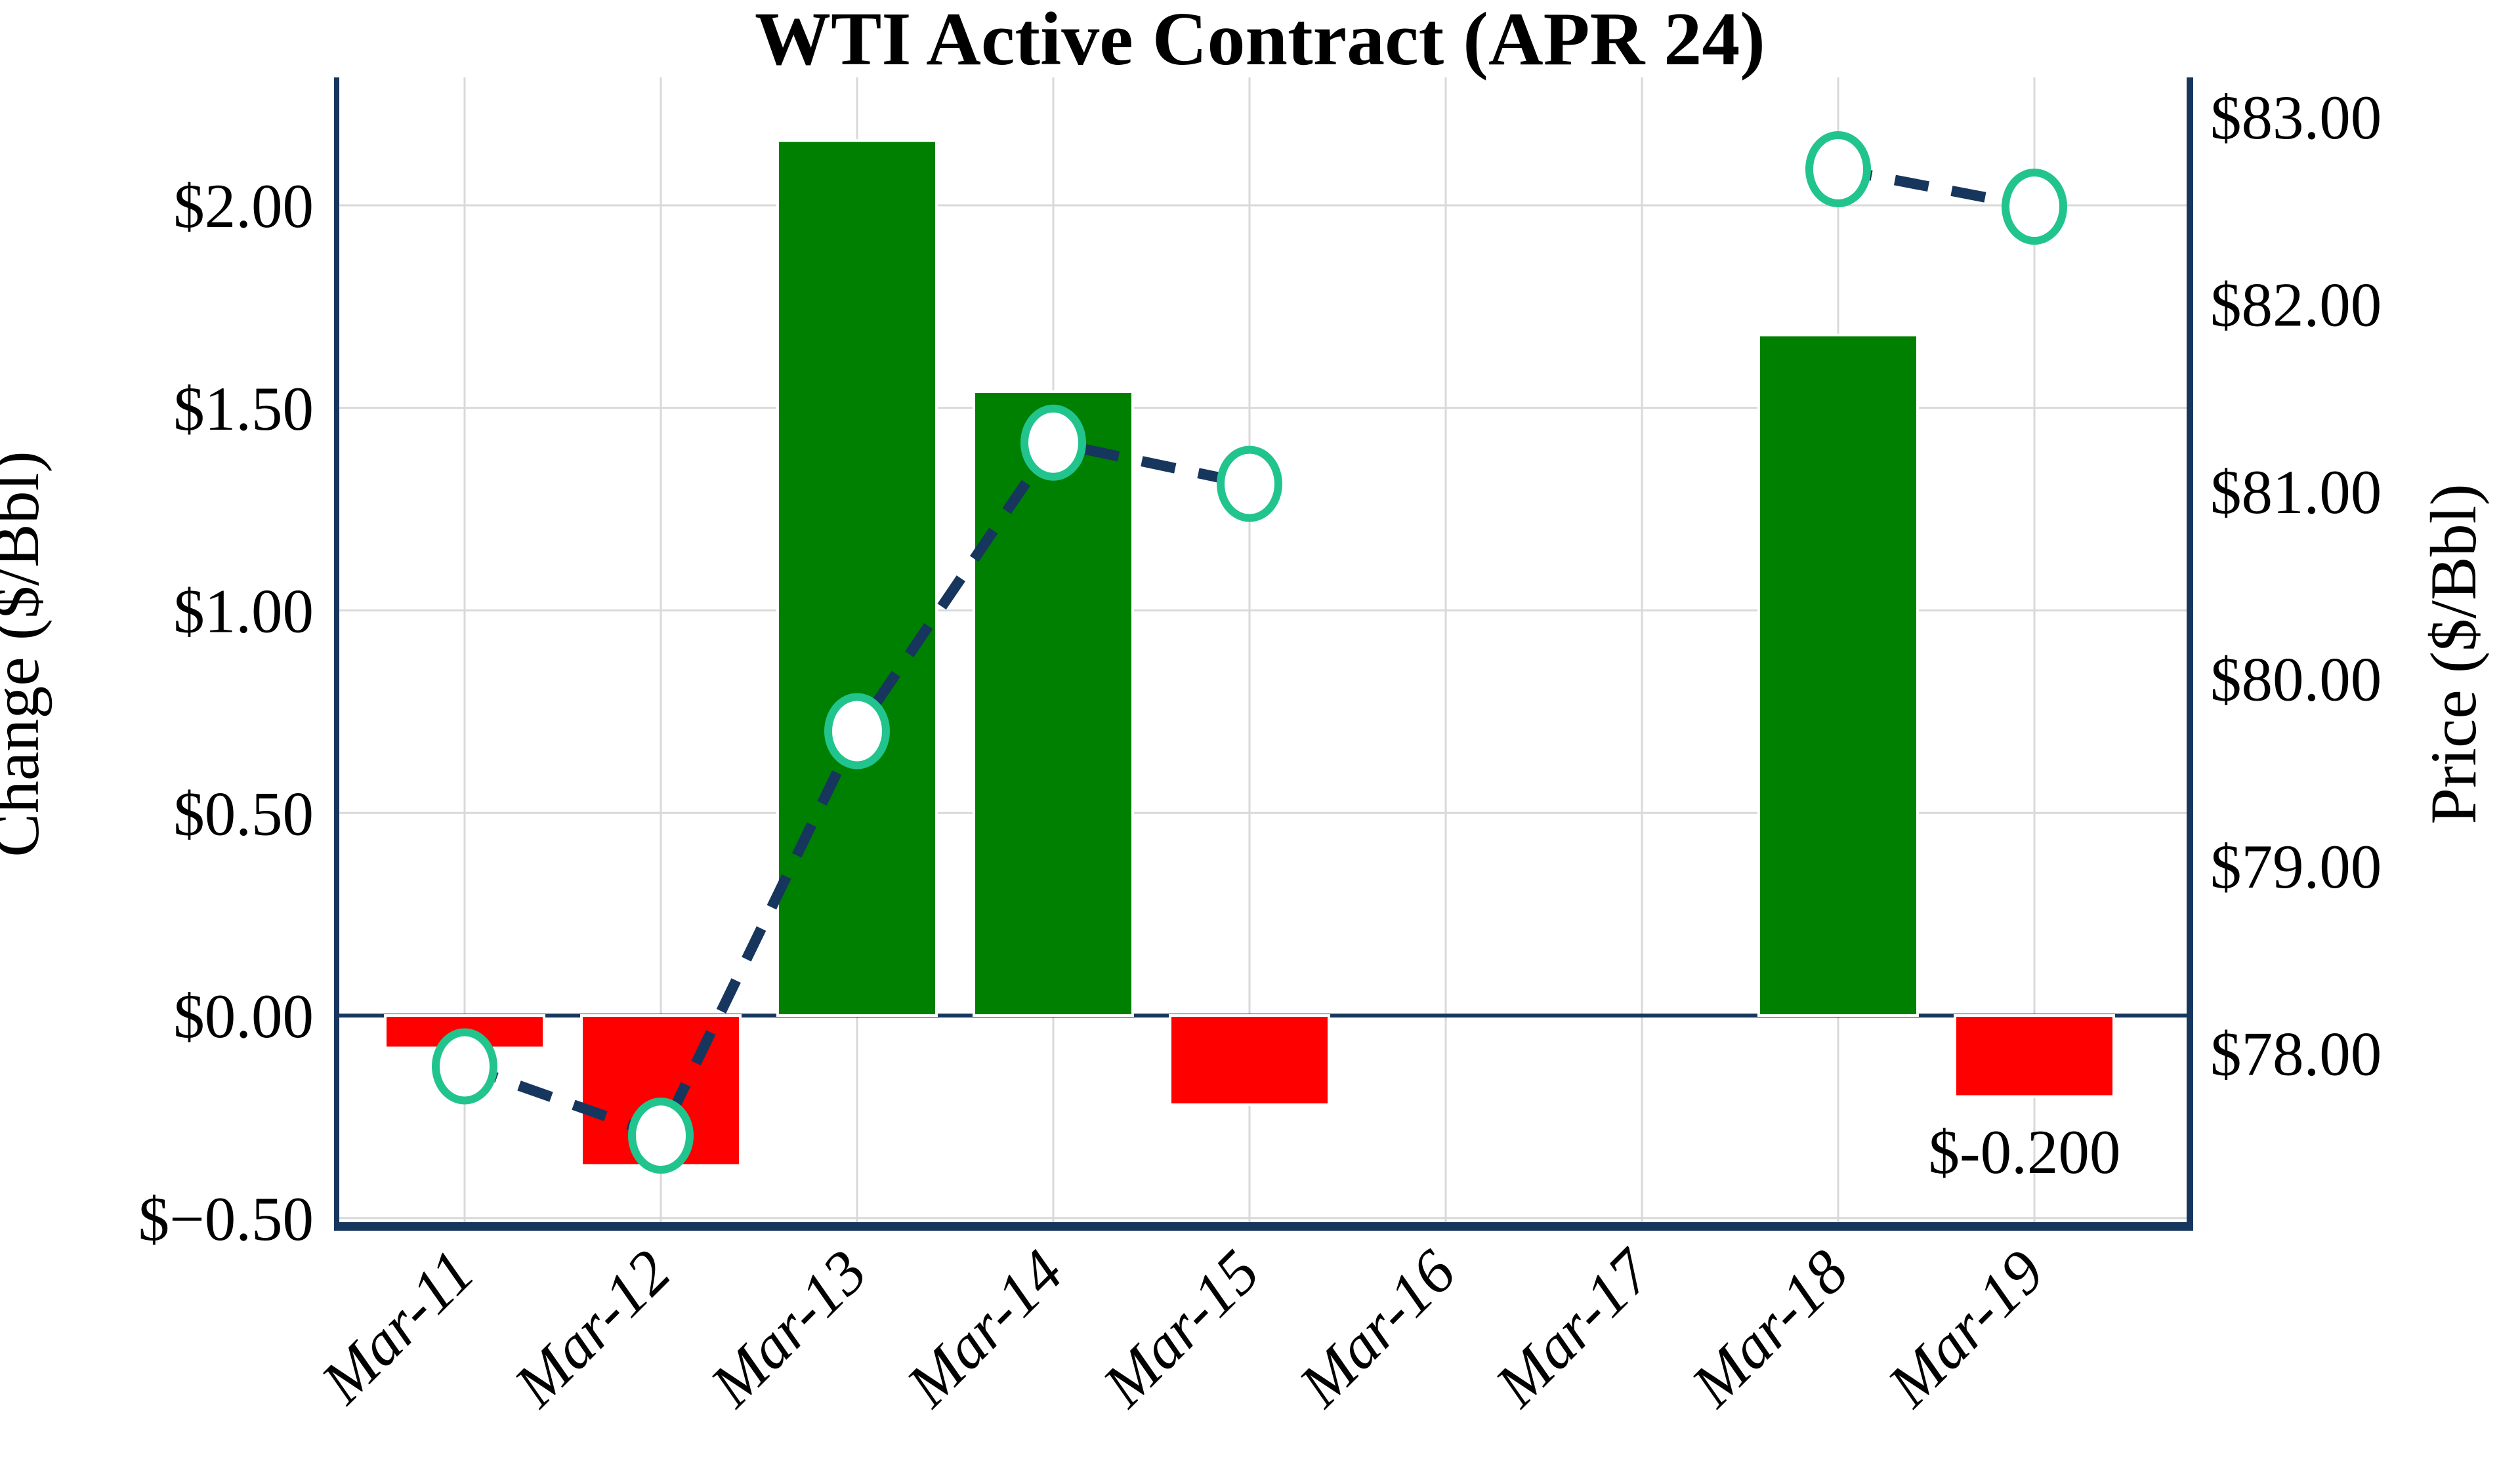 This screenshot has height=1480, width=2520. What do you see at coordinates (1965, 1328) in the screenshot?
I see `x-tick-label: Mar-19` at bounding box center [1965, 1328].